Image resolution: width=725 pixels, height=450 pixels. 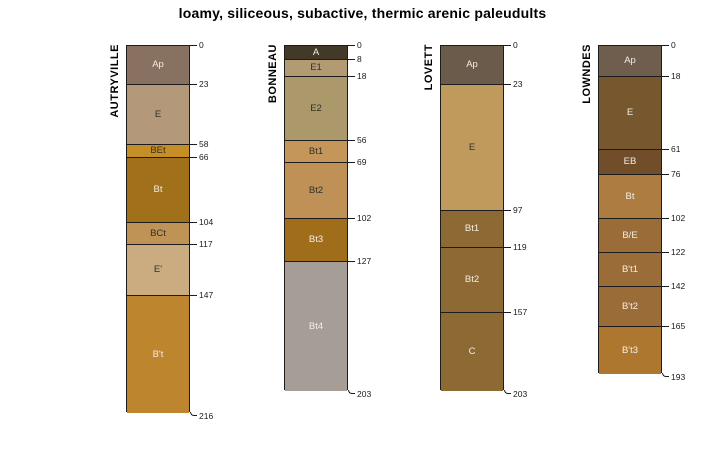 I want to click on horizon-rect: E', so click(x=158, y=270).